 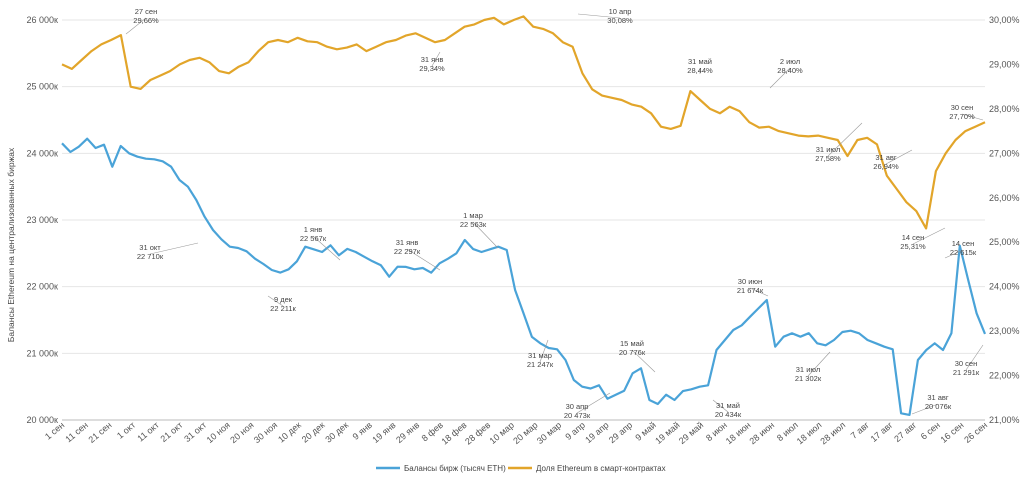 I want to click on y2-tick-label: 25,00%, so click(x=1004, y=242).